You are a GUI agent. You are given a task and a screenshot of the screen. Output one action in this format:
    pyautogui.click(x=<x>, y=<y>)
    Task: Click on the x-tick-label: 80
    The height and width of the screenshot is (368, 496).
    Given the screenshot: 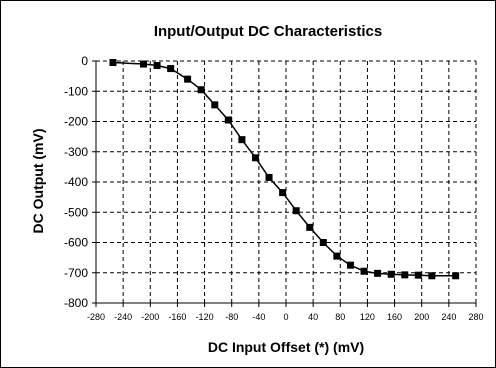 What is the action you would take?
    pyautogui.click(x=340, y=317)
    